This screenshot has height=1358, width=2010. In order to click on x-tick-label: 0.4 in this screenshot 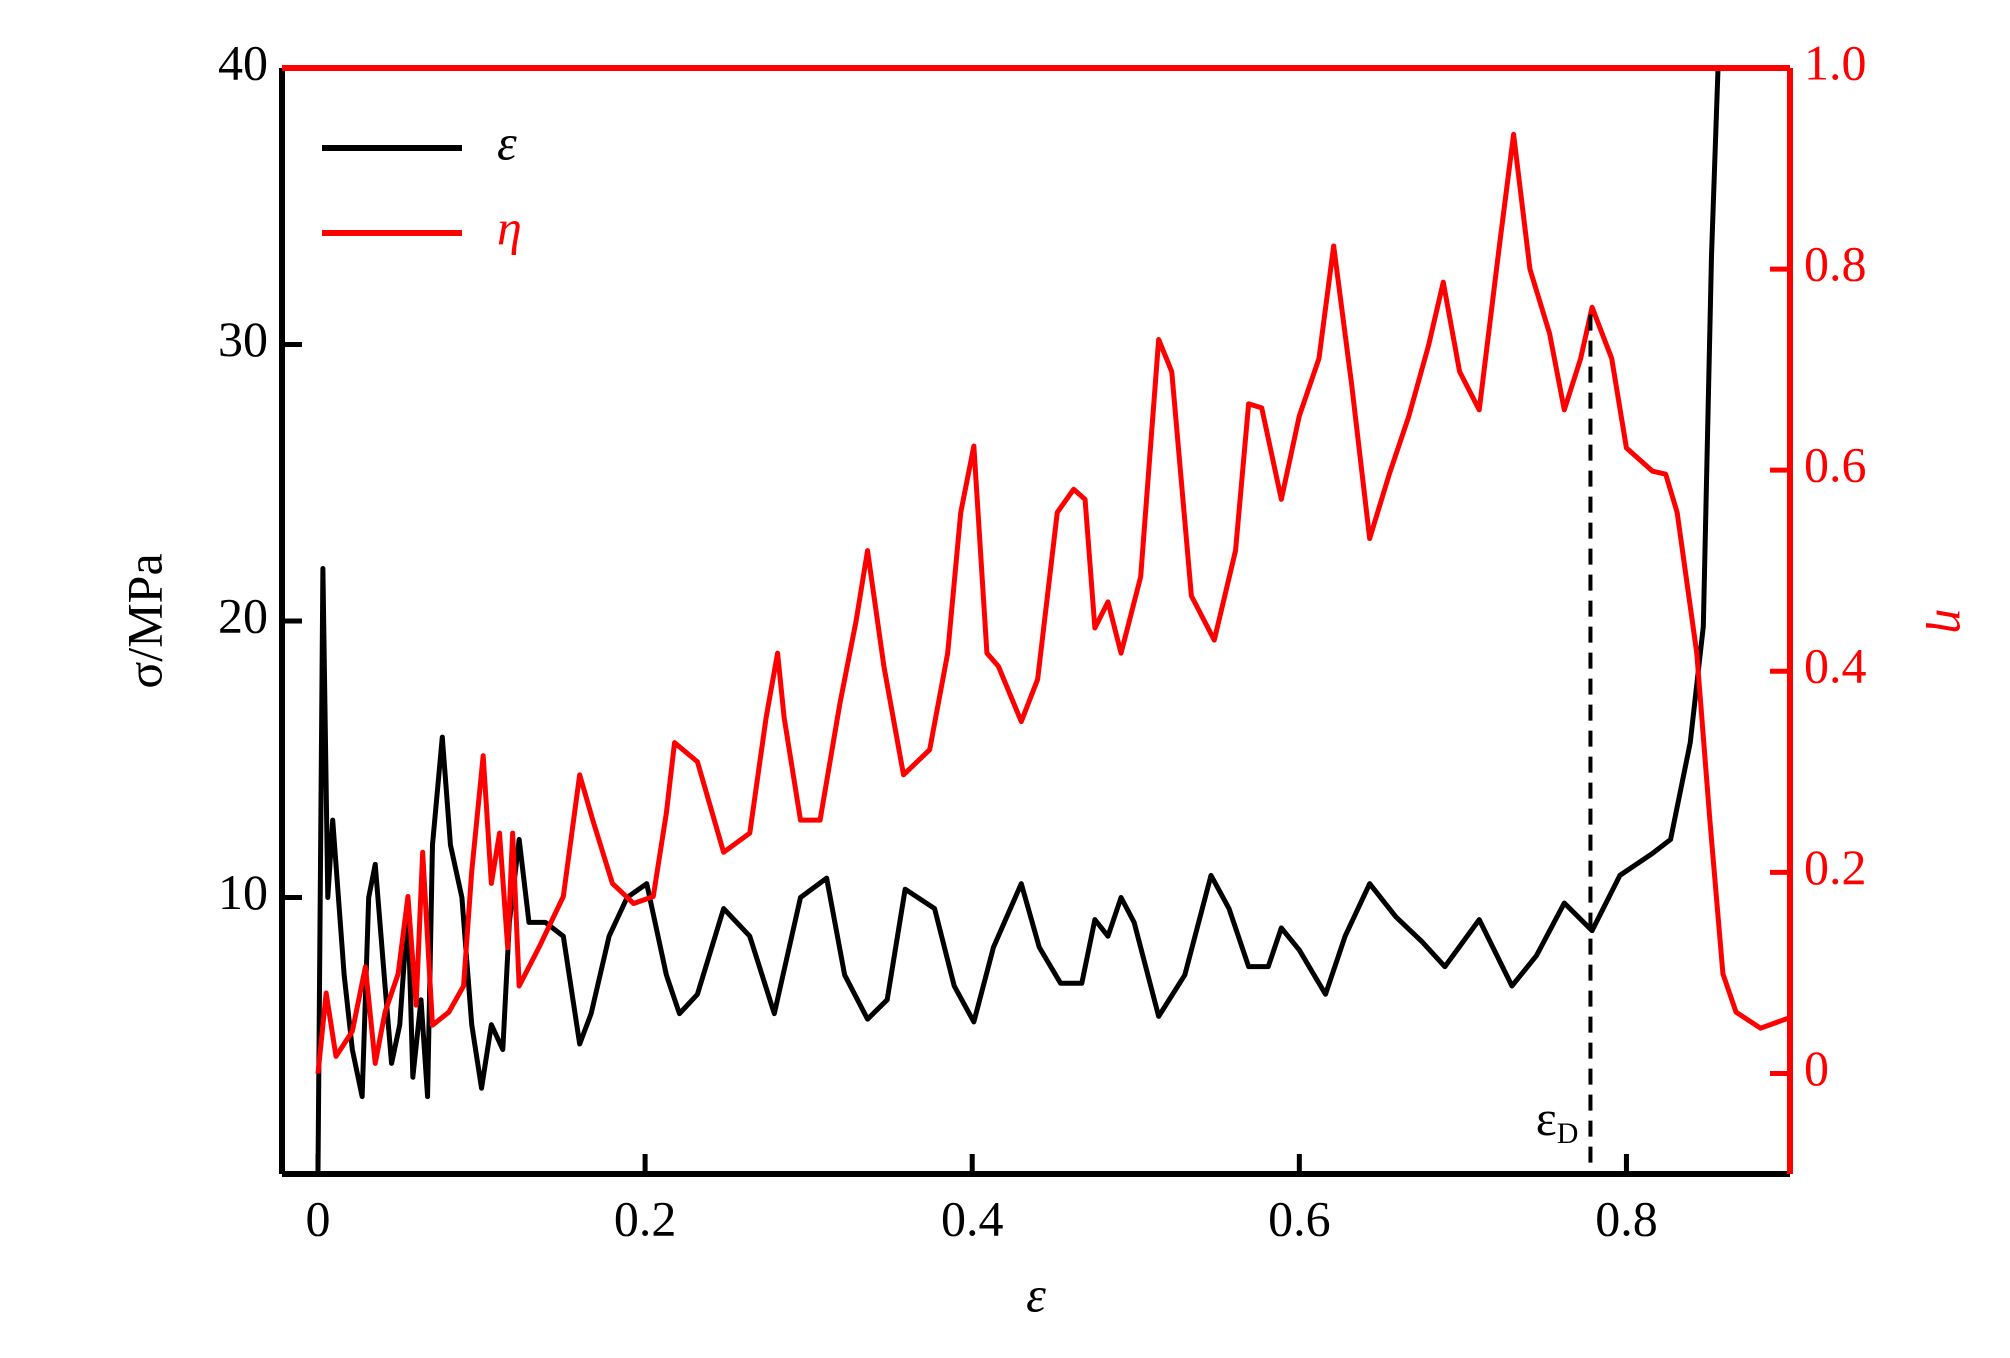, I will do `click(972, 1218)`.